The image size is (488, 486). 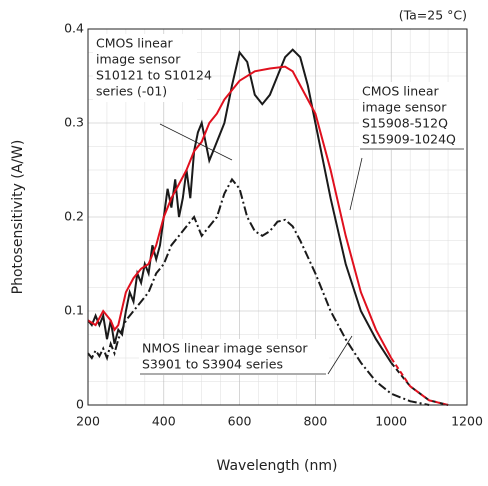 What do you see at coordinates (467, 421) in the screenshot?
I see `x-tick-label: 1200` at bounding box center [467, 421].